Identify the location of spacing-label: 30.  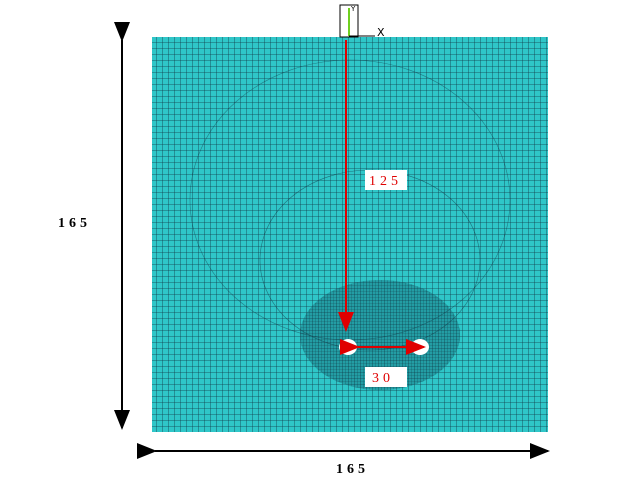
(383, 378).